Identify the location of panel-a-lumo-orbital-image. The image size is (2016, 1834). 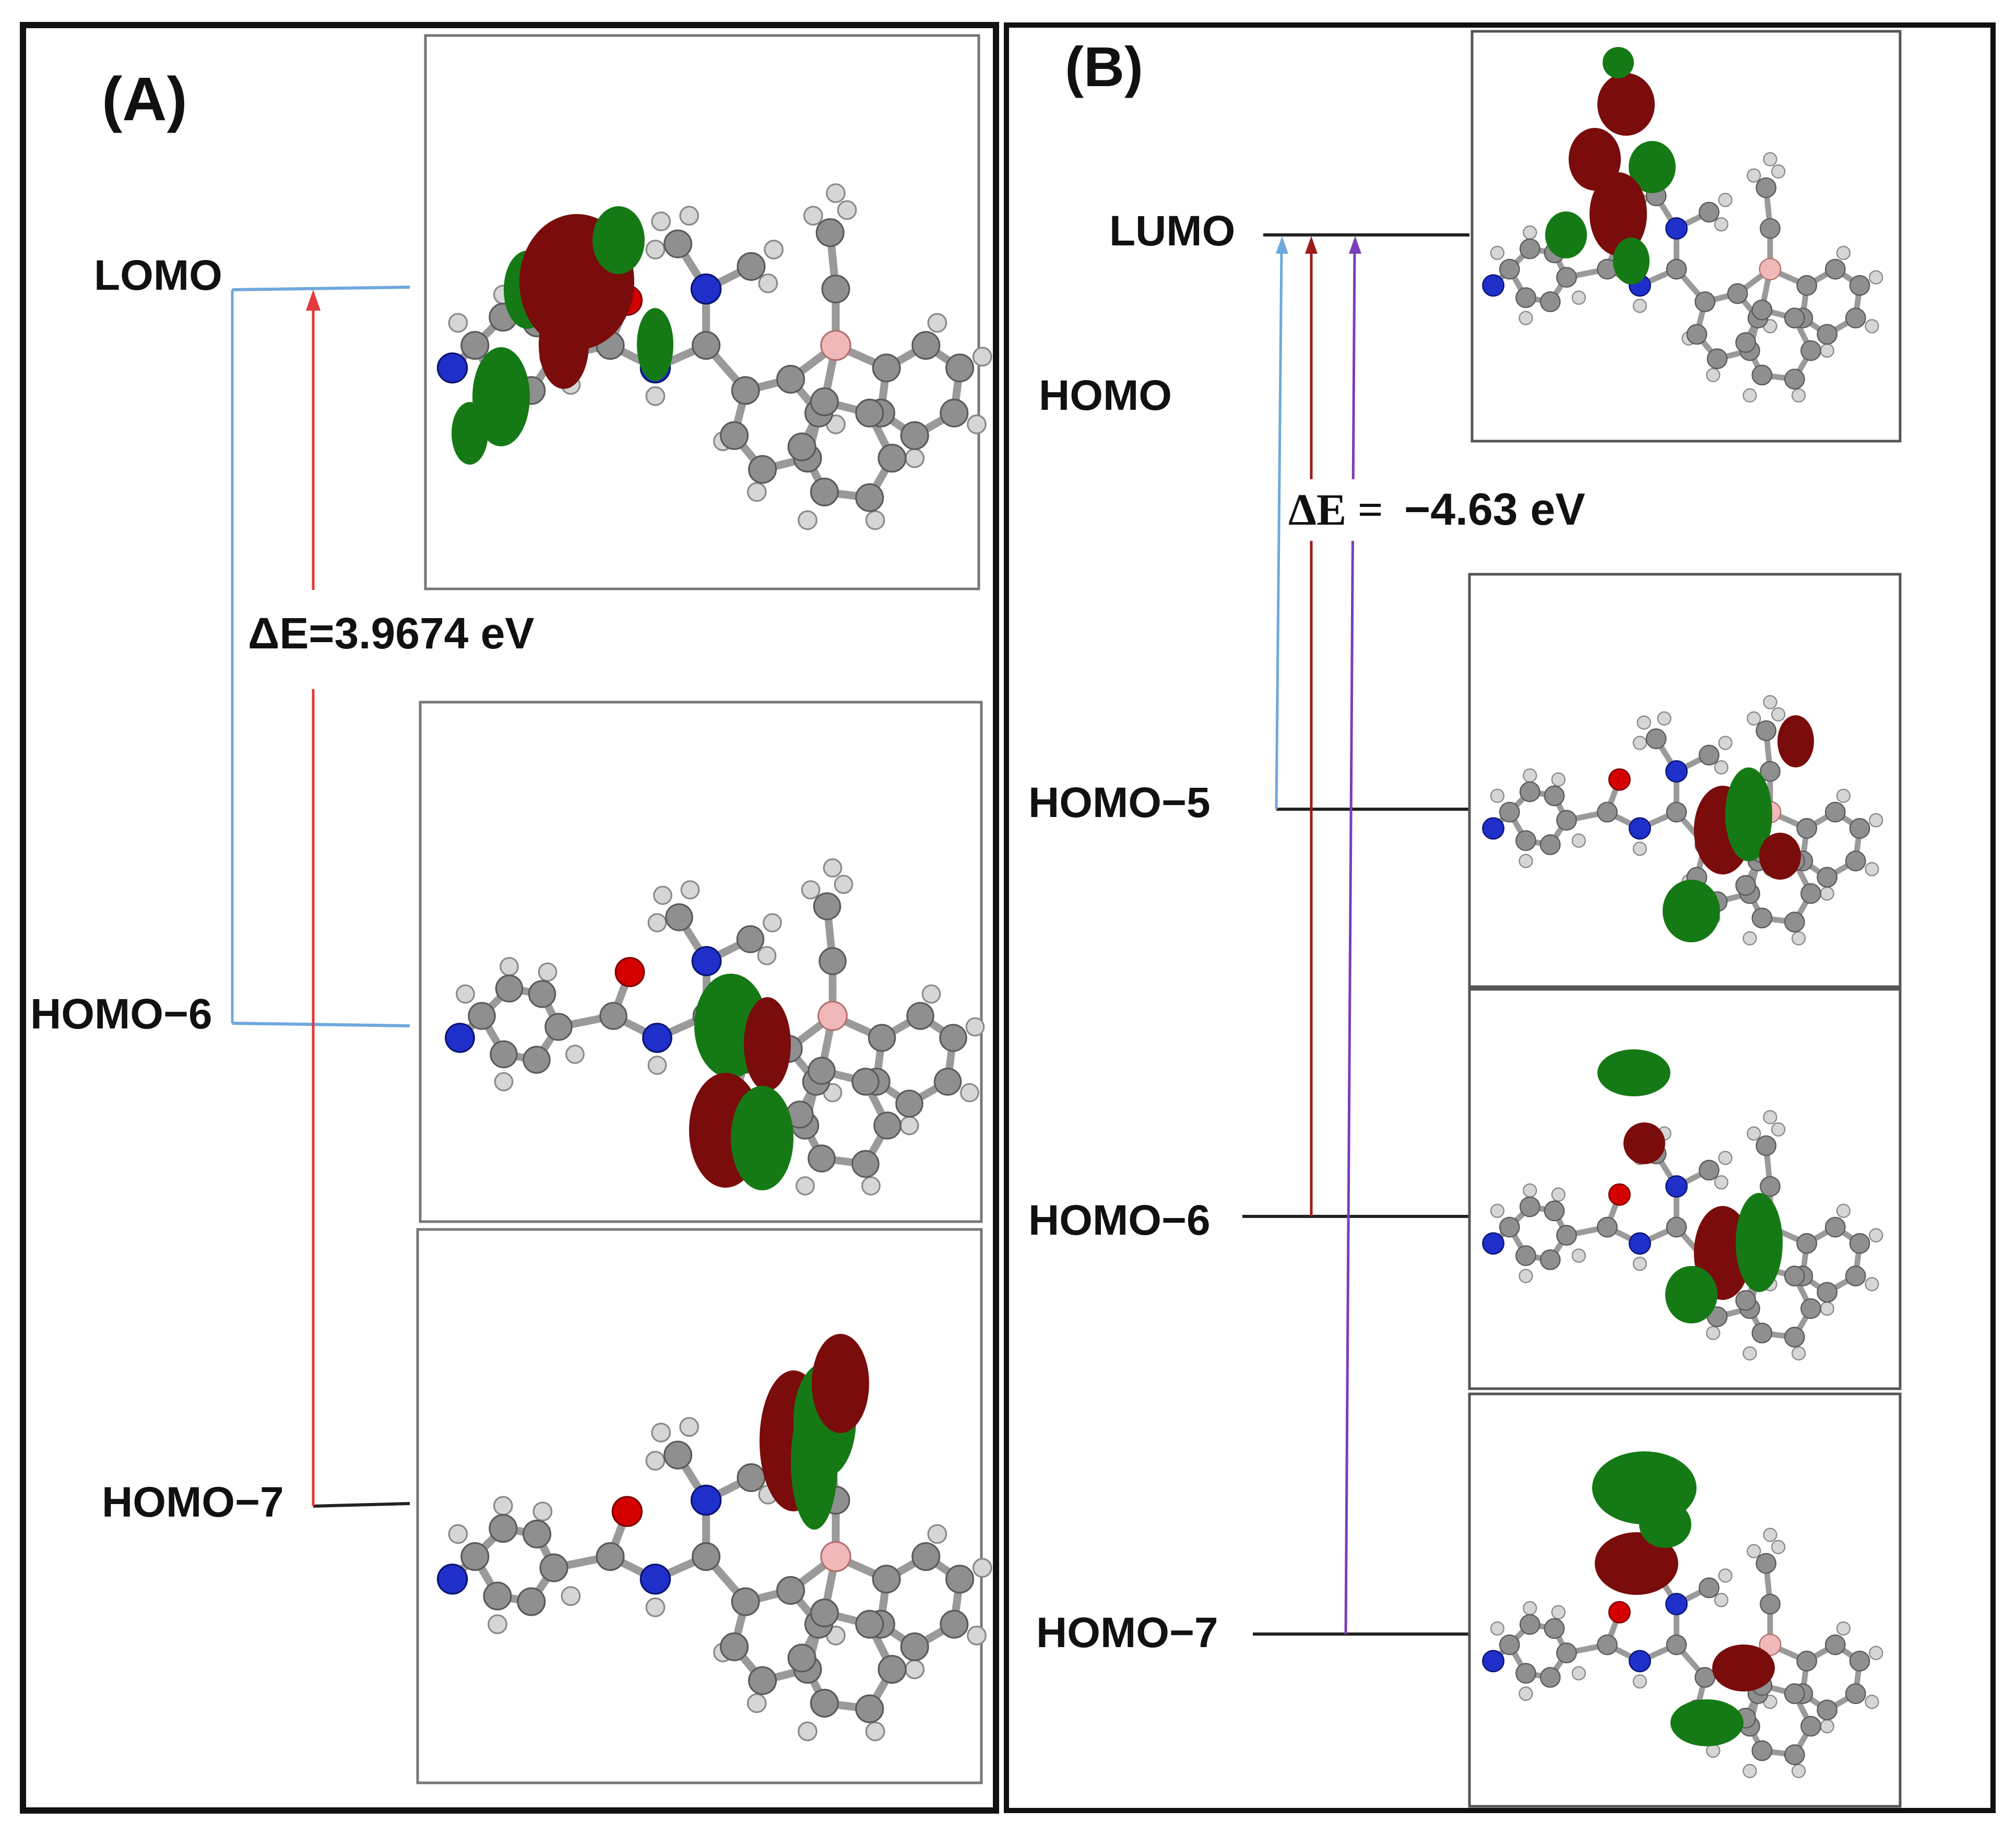
(707, 312).